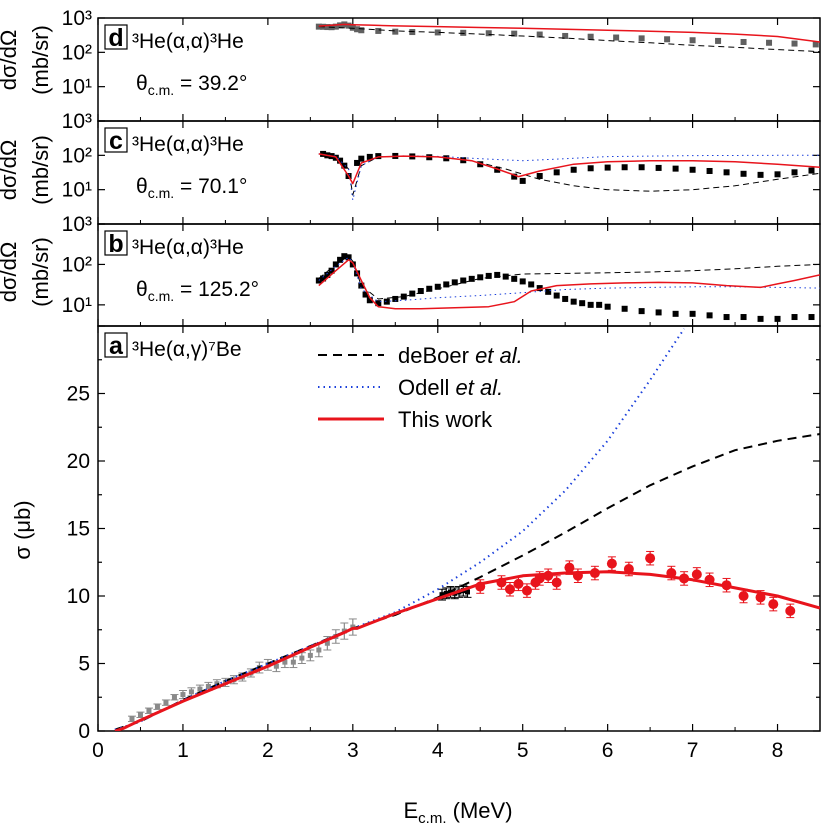  I want to click on xtick-label: 5, so click(523, 750).